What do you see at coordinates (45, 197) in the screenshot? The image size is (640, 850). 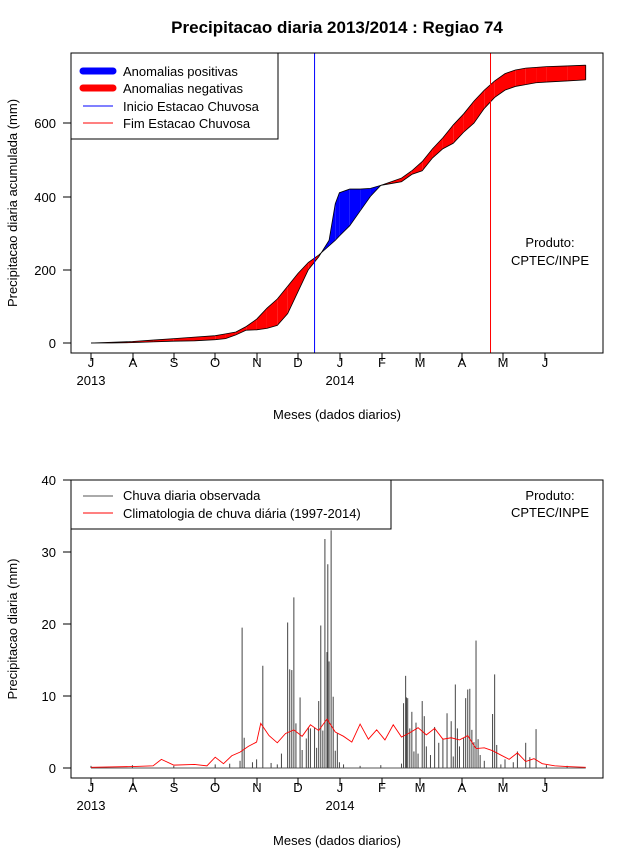 I see `y-tick-label: 400` at bounding box center [45, 197].